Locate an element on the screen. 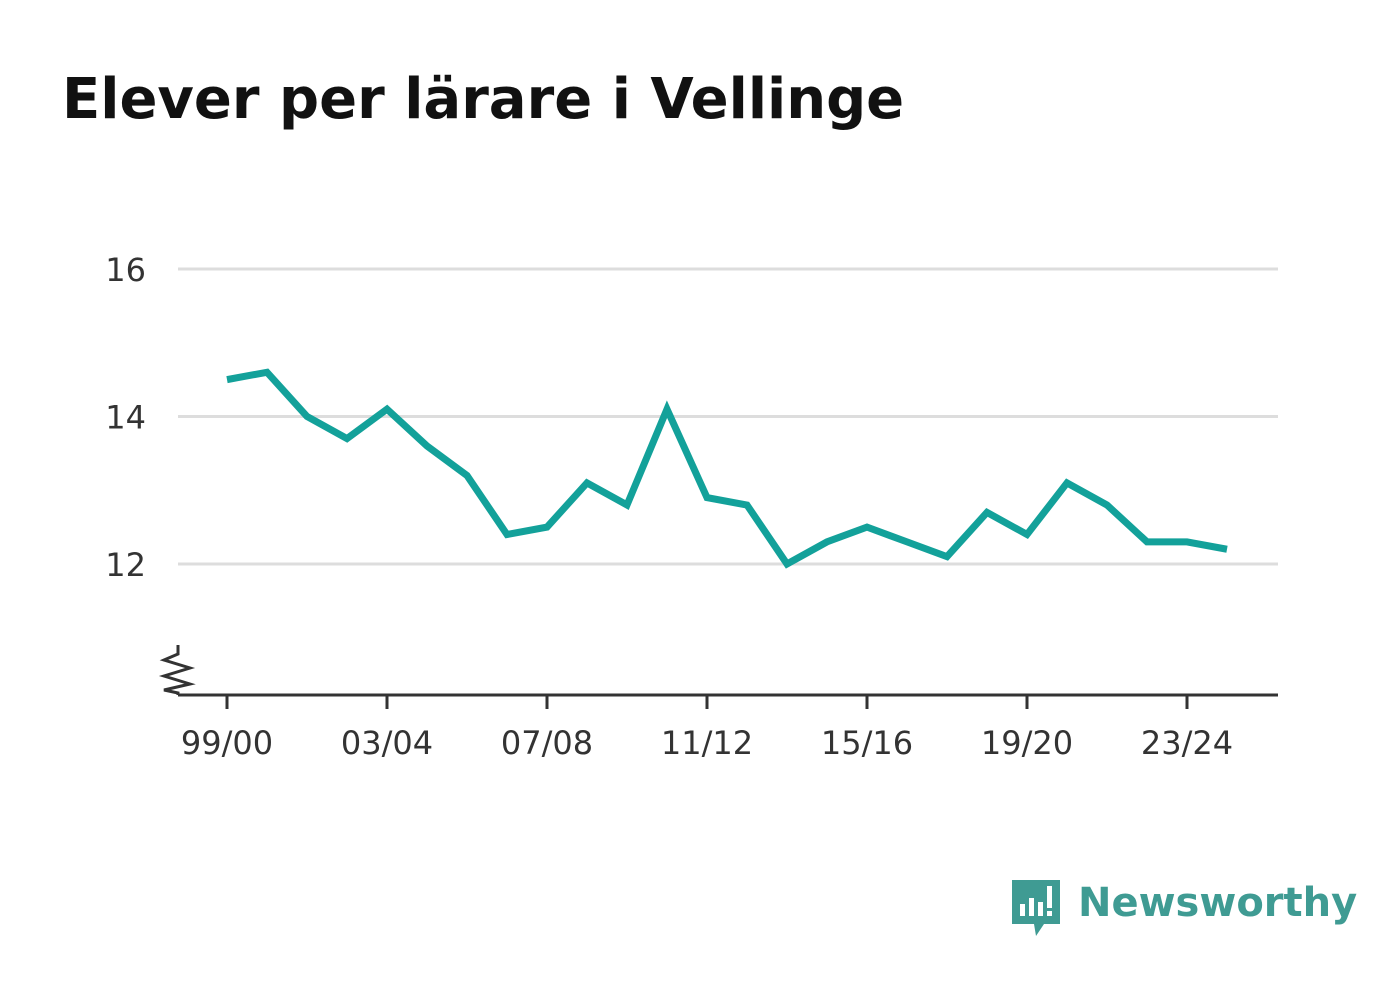 This screenshot has width=1382, height=999. x-tick-label: 11/12 is located at coordinates (707, 743).